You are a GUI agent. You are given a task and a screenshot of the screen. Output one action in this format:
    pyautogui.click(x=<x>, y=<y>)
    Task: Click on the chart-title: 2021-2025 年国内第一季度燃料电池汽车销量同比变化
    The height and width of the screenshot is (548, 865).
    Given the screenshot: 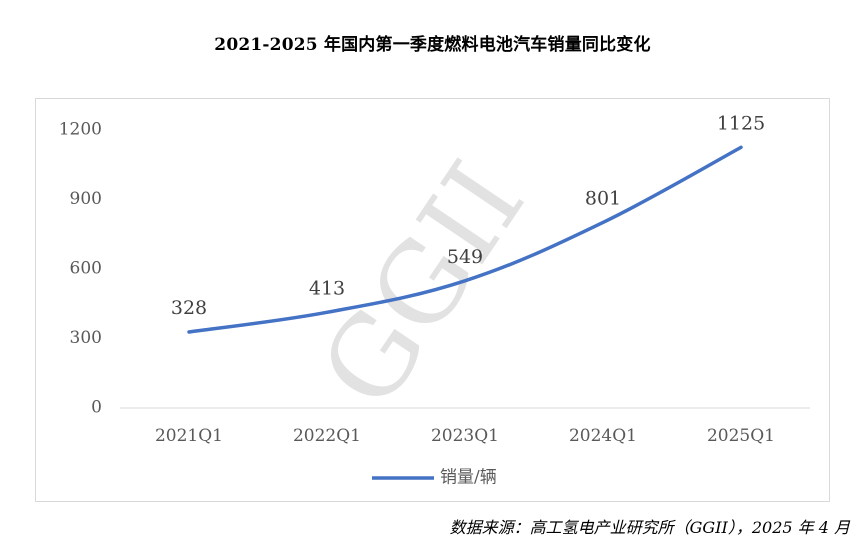 What is the action you would take?
    pyautogui.click(x=432, y=45)
    